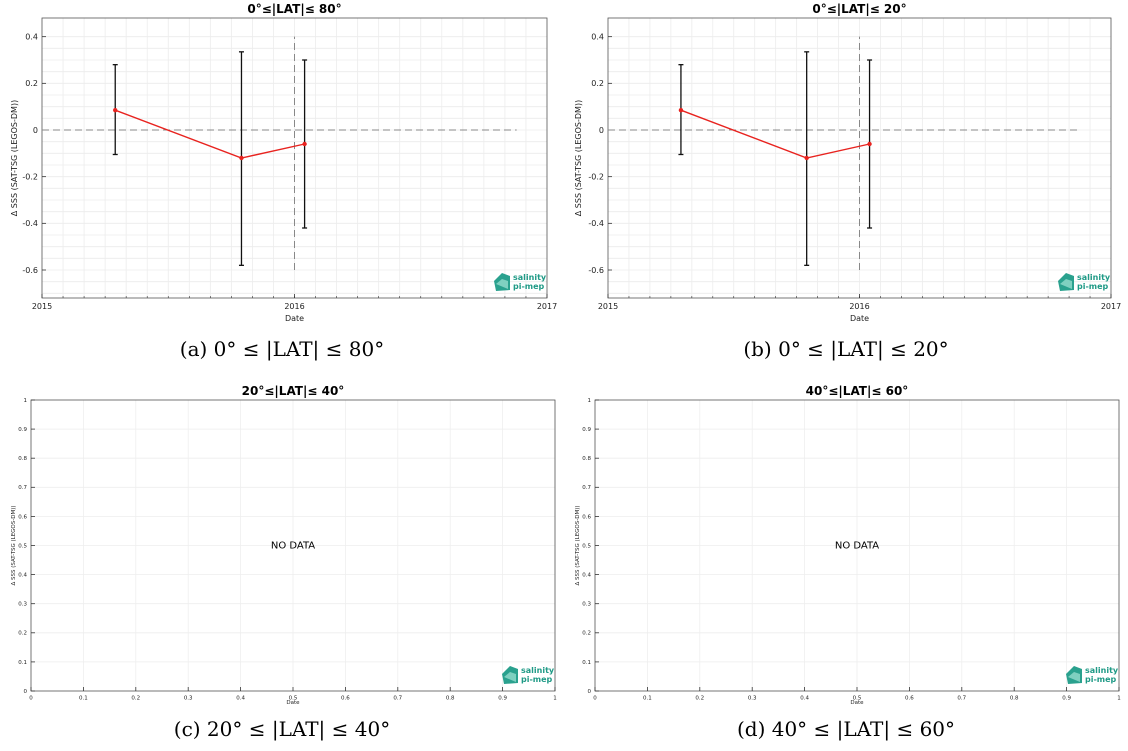  Describe the element at coordinates (282, 349) in the screenshot. I see `caption-a: (a) 0° ≤ |LAT| ≤ 80°` at that location.